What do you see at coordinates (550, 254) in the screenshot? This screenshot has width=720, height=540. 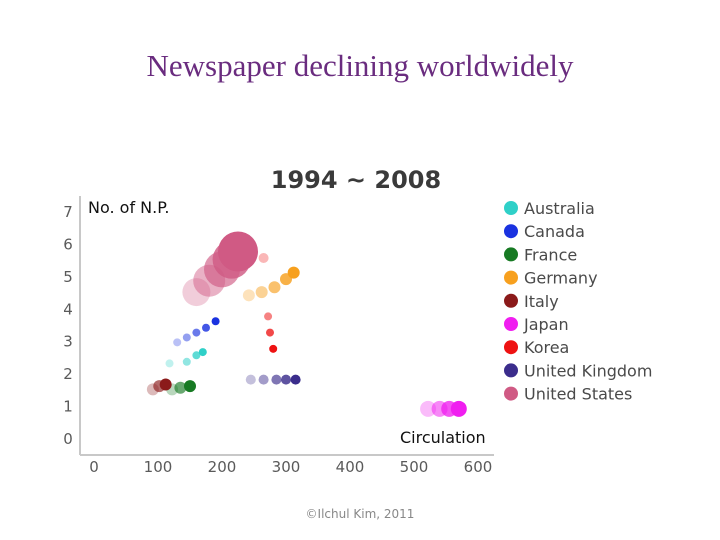 I see `legend-entry: France` at bounding box center [550, 254].